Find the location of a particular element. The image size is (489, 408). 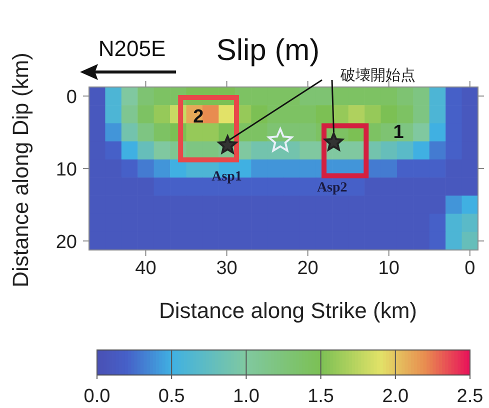

annotation: Asp2 is located at coordinates (332, 188).